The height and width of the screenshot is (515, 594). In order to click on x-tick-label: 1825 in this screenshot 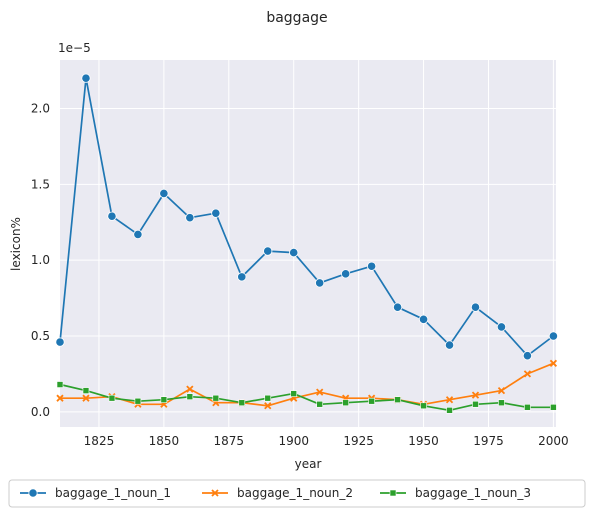, I will do `click(99, 441)`.